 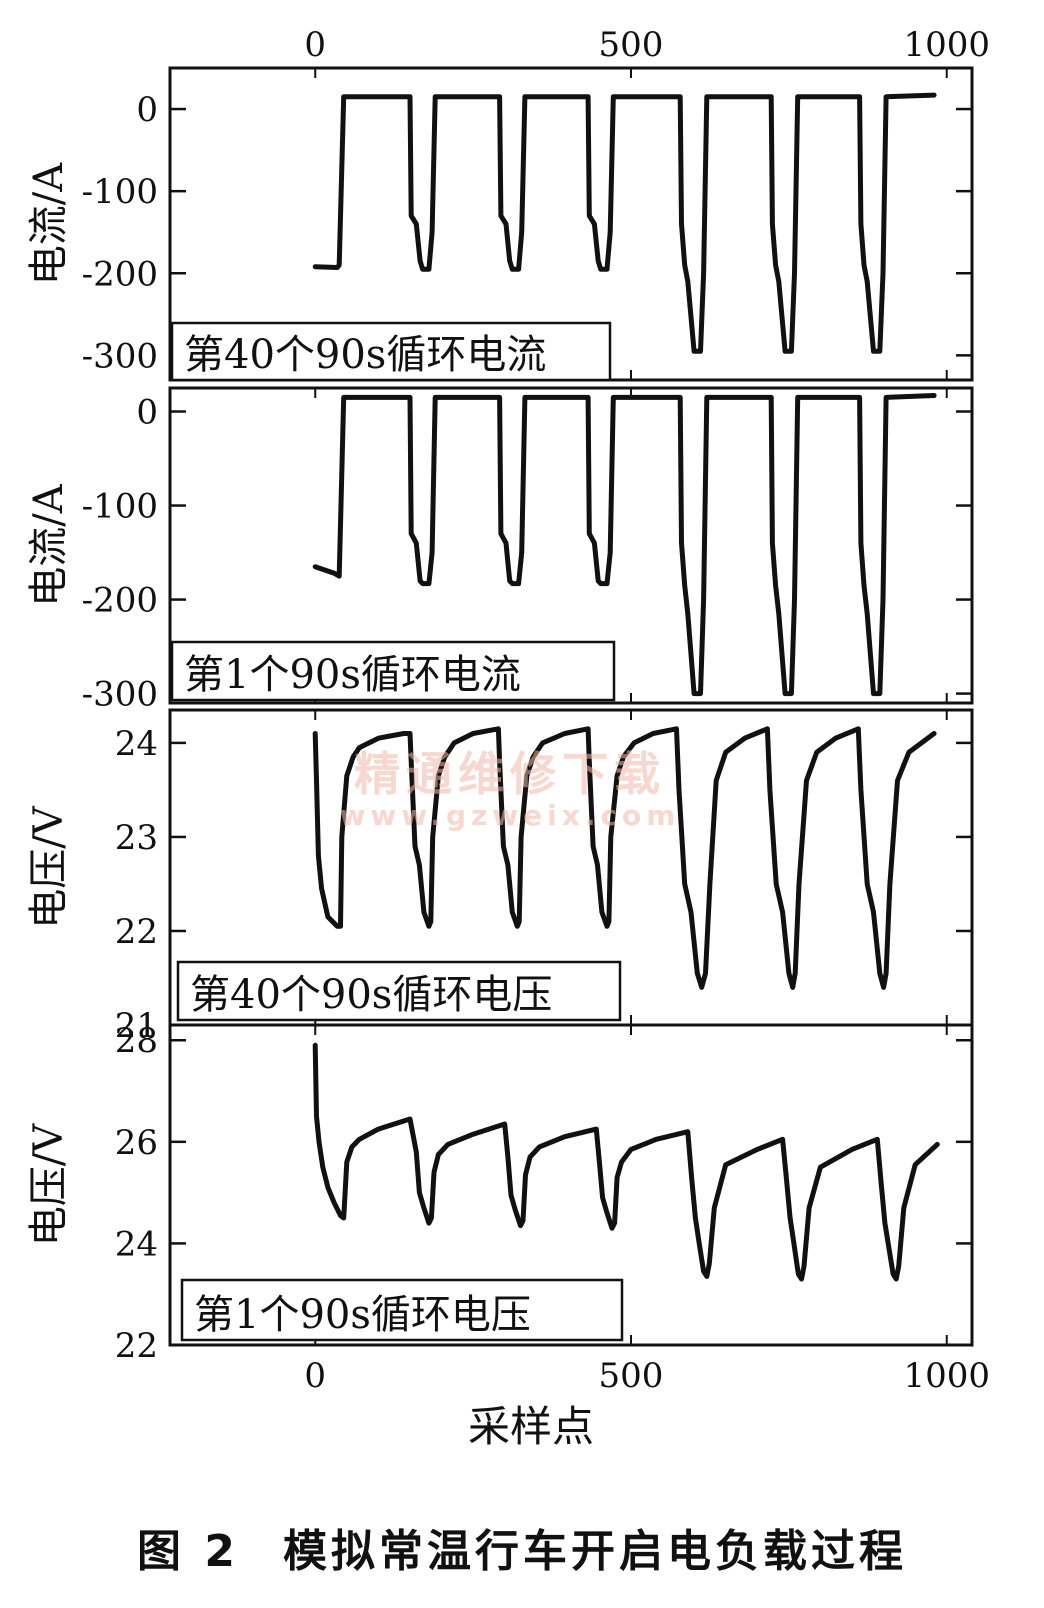 I want to click on panel-label: 第1个90s循环电流, so click(x=352, y=675).